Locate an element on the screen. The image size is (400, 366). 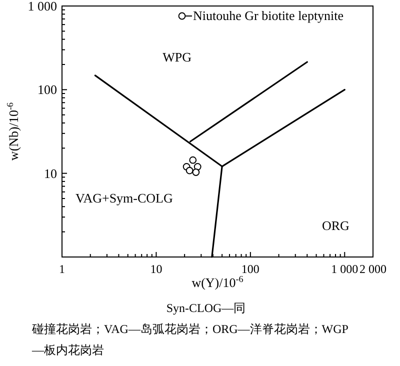
x-tick-label: 10 is located at coordinates (156, 269).